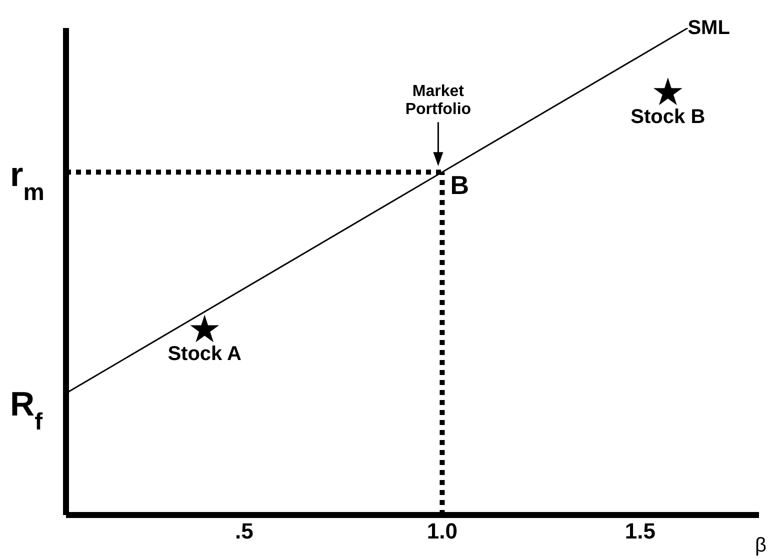  I want to click on series-label: Stock B, so click(668, 117).